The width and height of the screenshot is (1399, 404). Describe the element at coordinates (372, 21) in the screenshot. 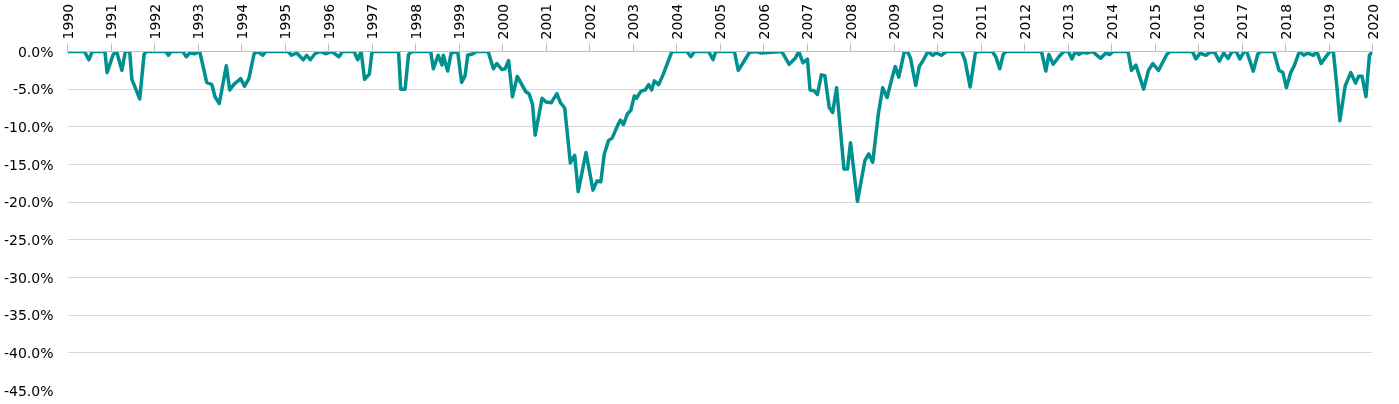

I see `x-tick-label: 1997` at that location.